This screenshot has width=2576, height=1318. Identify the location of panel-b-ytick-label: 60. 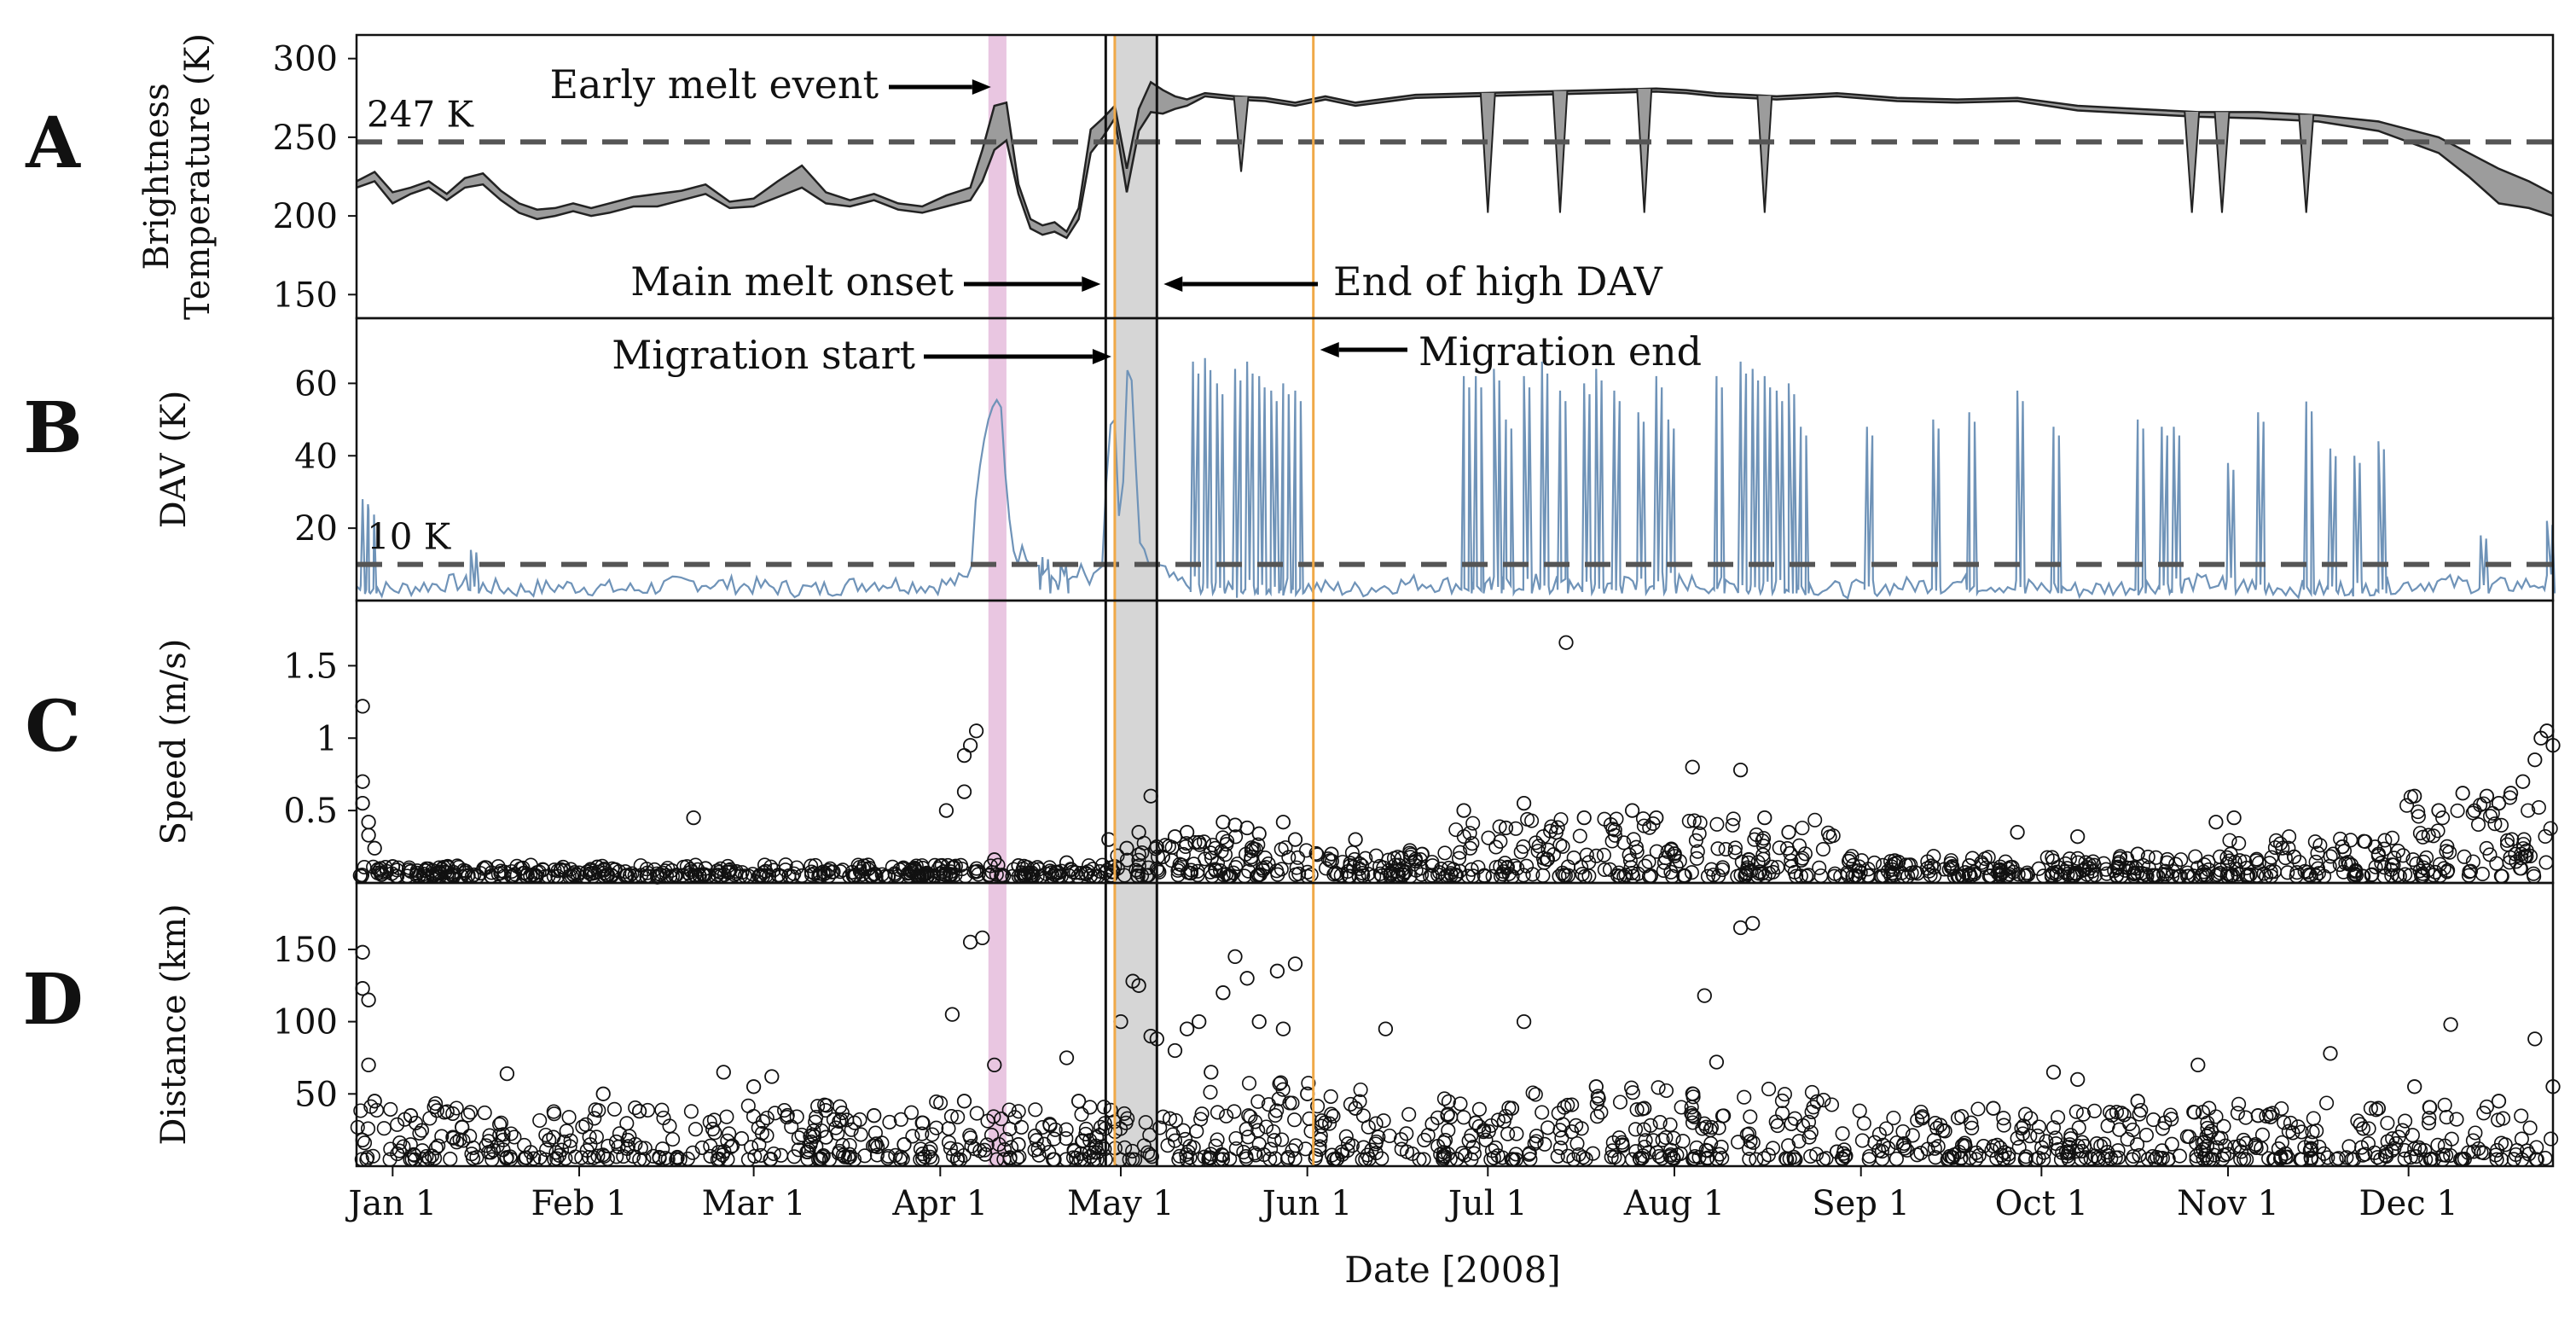
(316, 384).